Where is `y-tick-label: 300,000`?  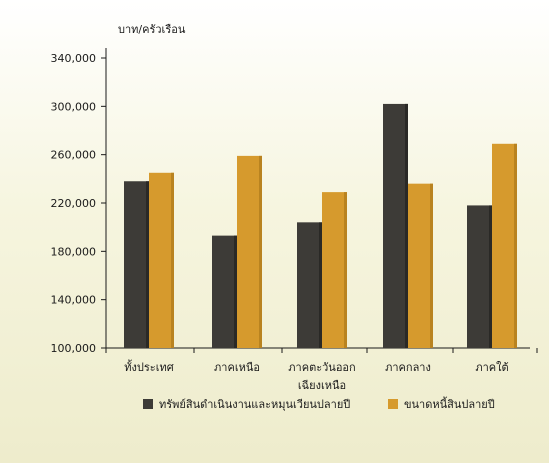
y-tick-label: 300,000 is located at coordinates (74, 106).